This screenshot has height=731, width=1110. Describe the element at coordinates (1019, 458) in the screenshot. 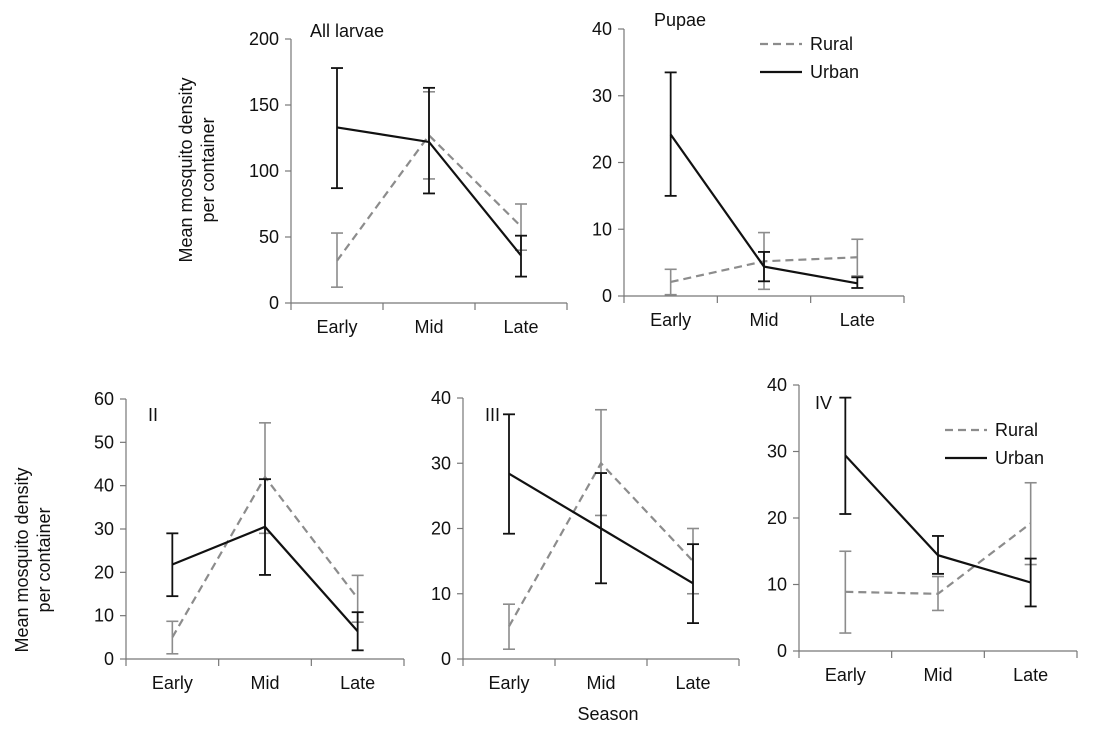

I see `panel-5-legend-label-urban: Urban` at that location.